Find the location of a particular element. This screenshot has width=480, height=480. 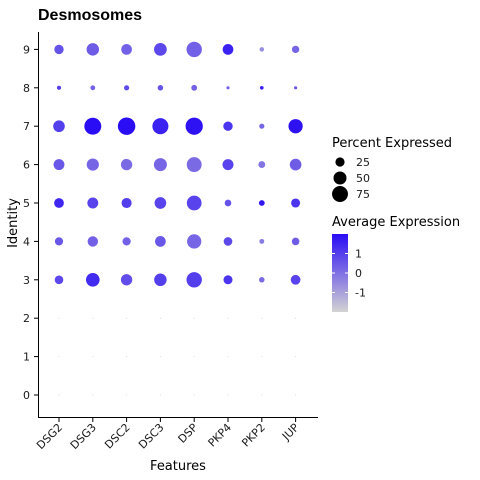

y-tick-label: 7 is located at coordinates (26, 126).